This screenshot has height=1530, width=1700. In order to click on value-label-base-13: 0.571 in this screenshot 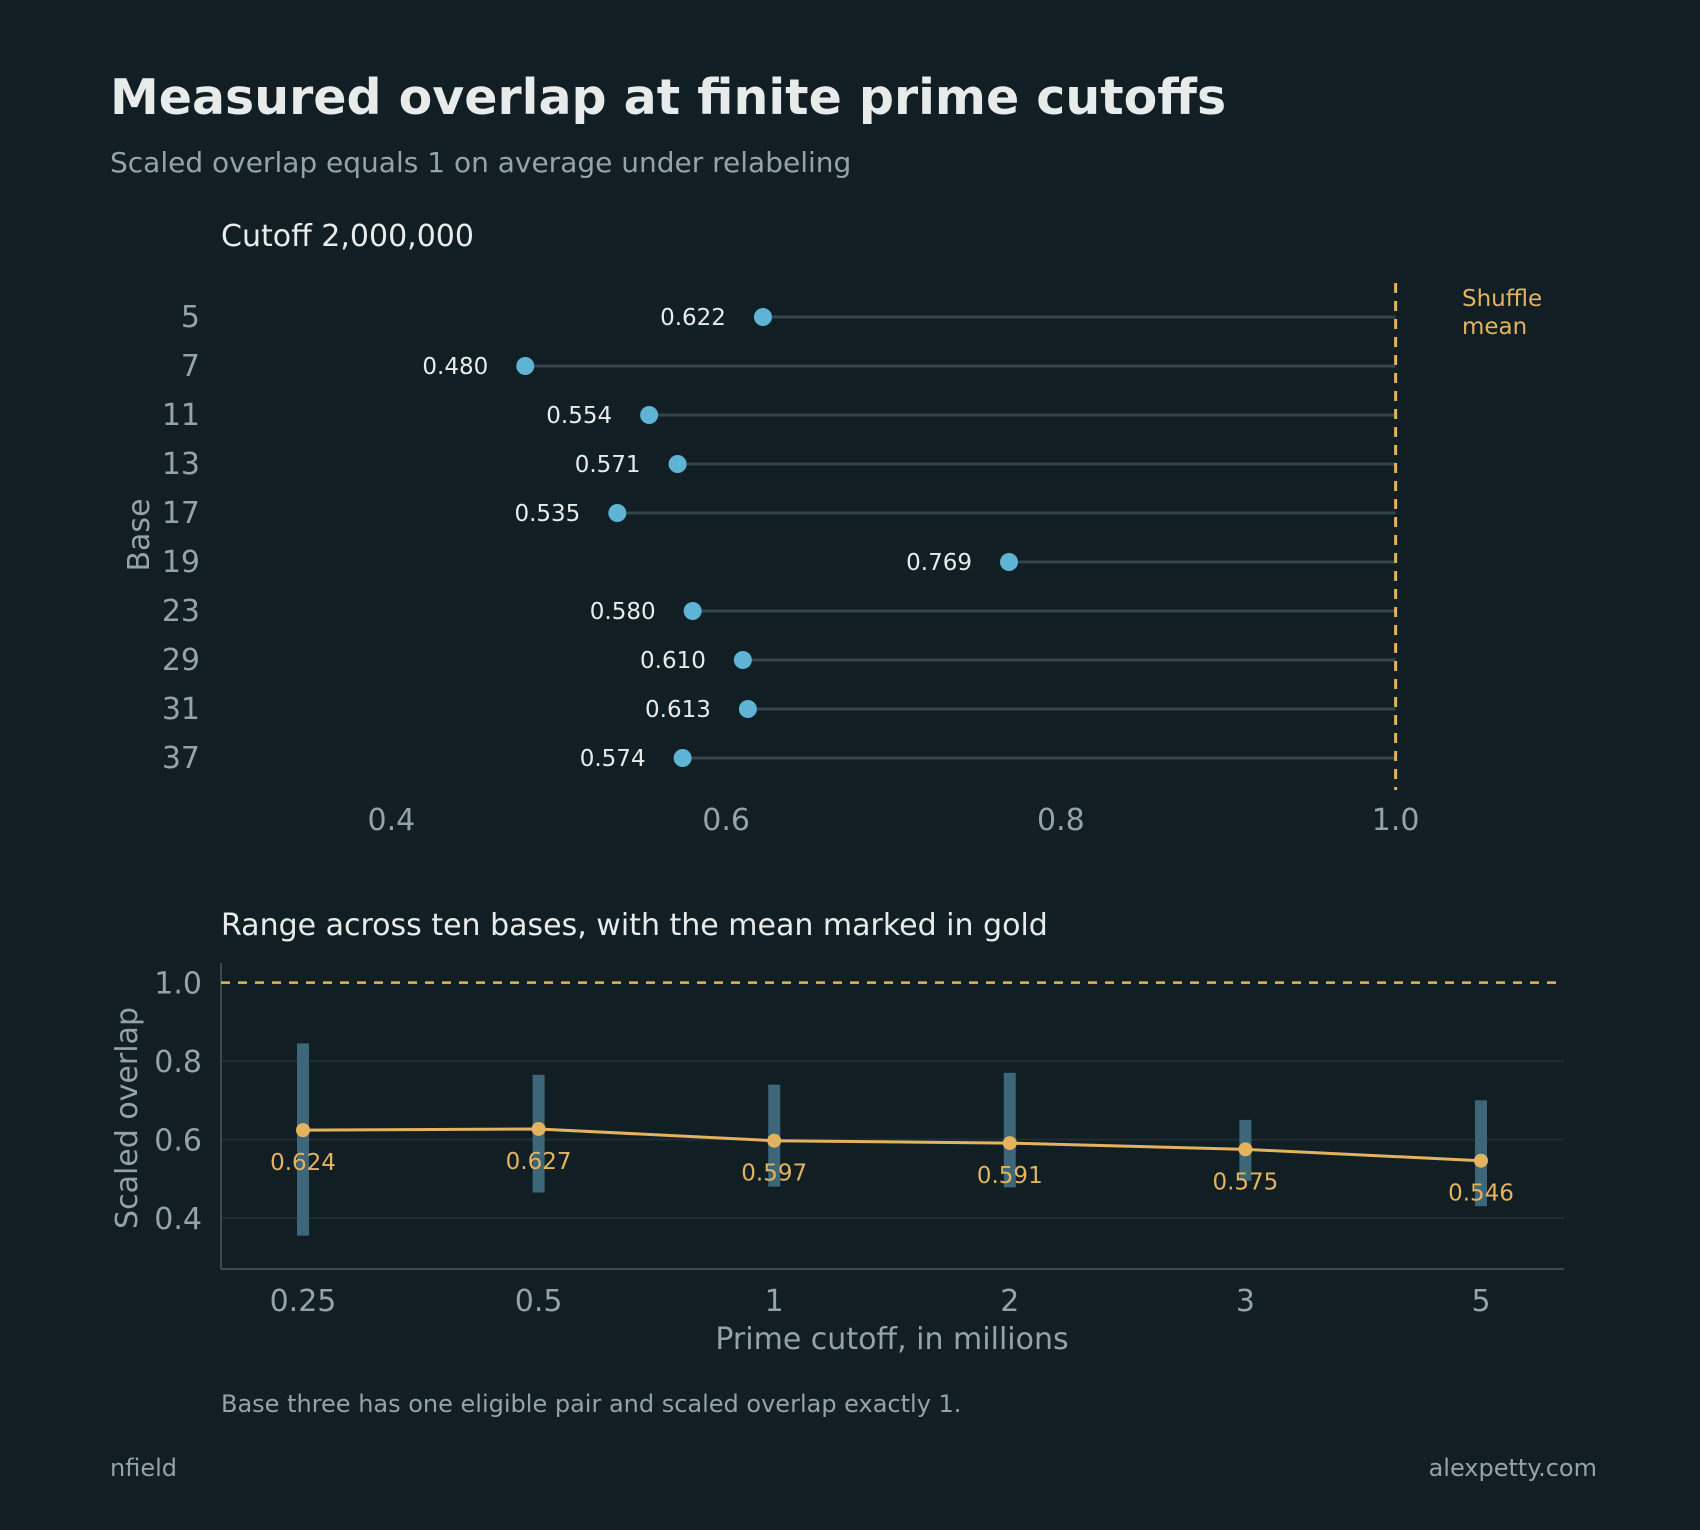, I will do `click(608, 465)`.